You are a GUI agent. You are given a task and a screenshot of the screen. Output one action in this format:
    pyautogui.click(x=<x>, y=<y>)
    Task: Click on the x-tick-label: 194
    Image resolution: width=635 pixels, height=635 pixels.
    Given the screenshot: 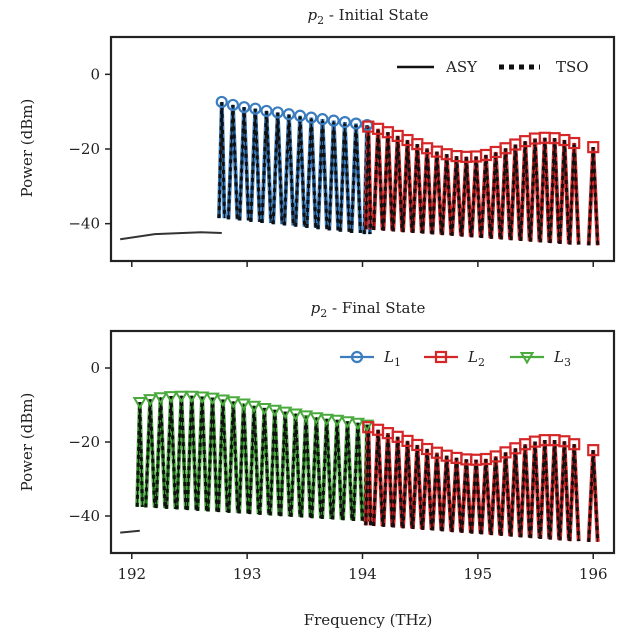 What is the action you would take?
    pyautogui.click(x=362, y=574)
    